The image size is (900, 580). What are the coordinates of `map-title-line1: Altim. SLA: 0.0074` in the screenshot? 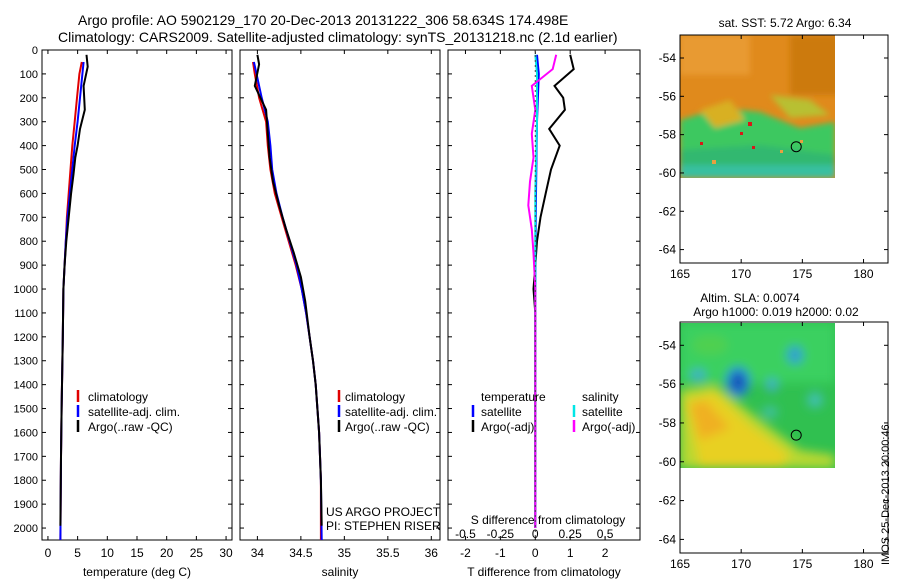 It's located at (750, 298).